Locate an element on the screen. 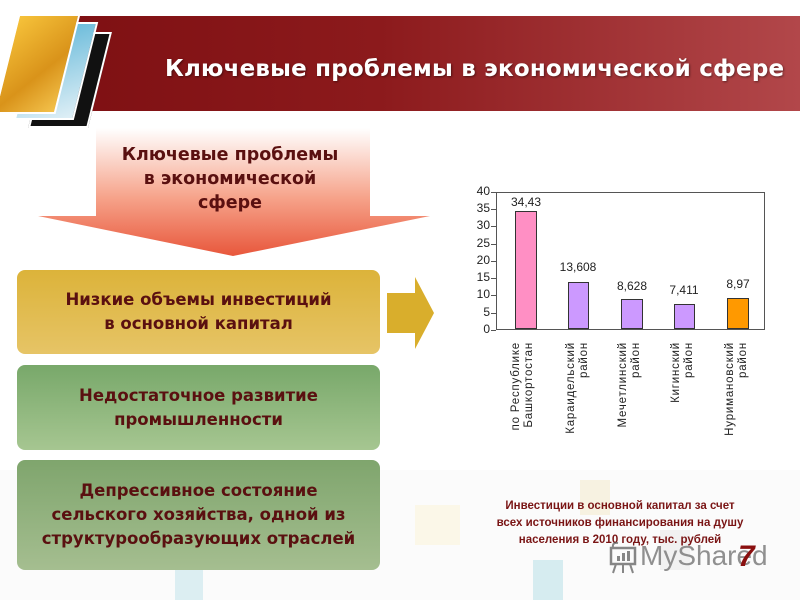 The width and height of the screenshot is (800, 600). y-tick-label: 5 is located at coordinates (486, 312).